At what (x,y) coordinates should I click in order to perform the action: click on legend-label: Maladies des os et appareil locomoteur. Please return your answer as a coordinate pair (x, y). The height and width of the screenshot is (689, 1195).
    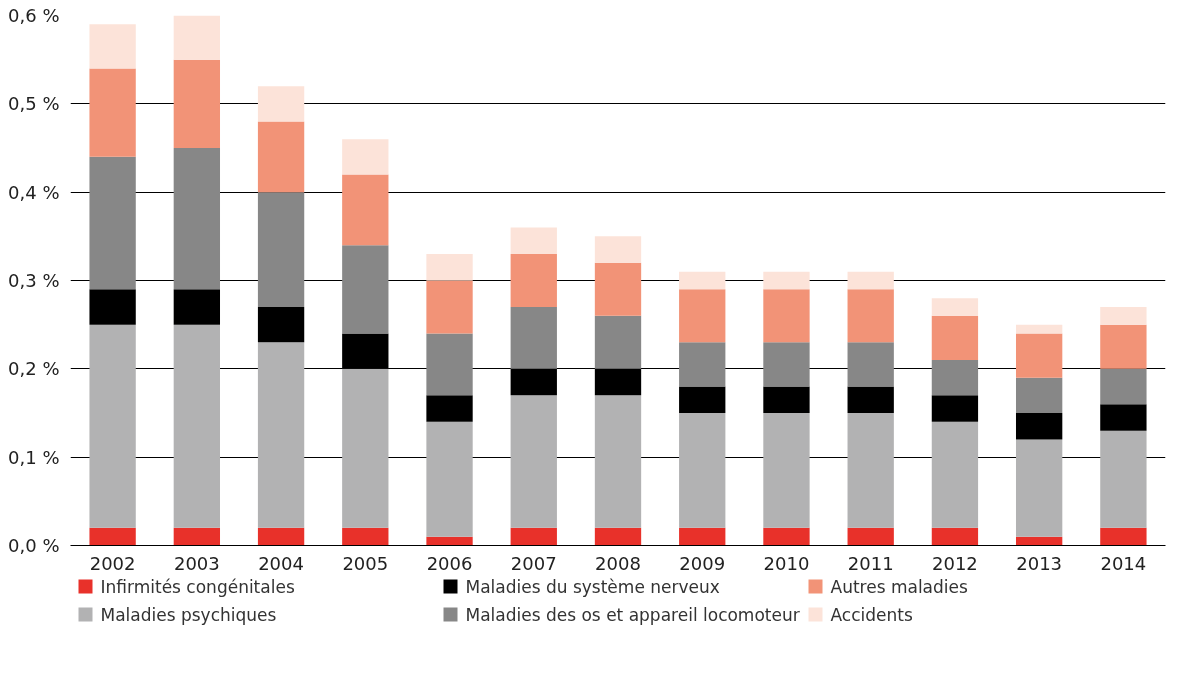
    Looking at the image, I should click on (632, 614).